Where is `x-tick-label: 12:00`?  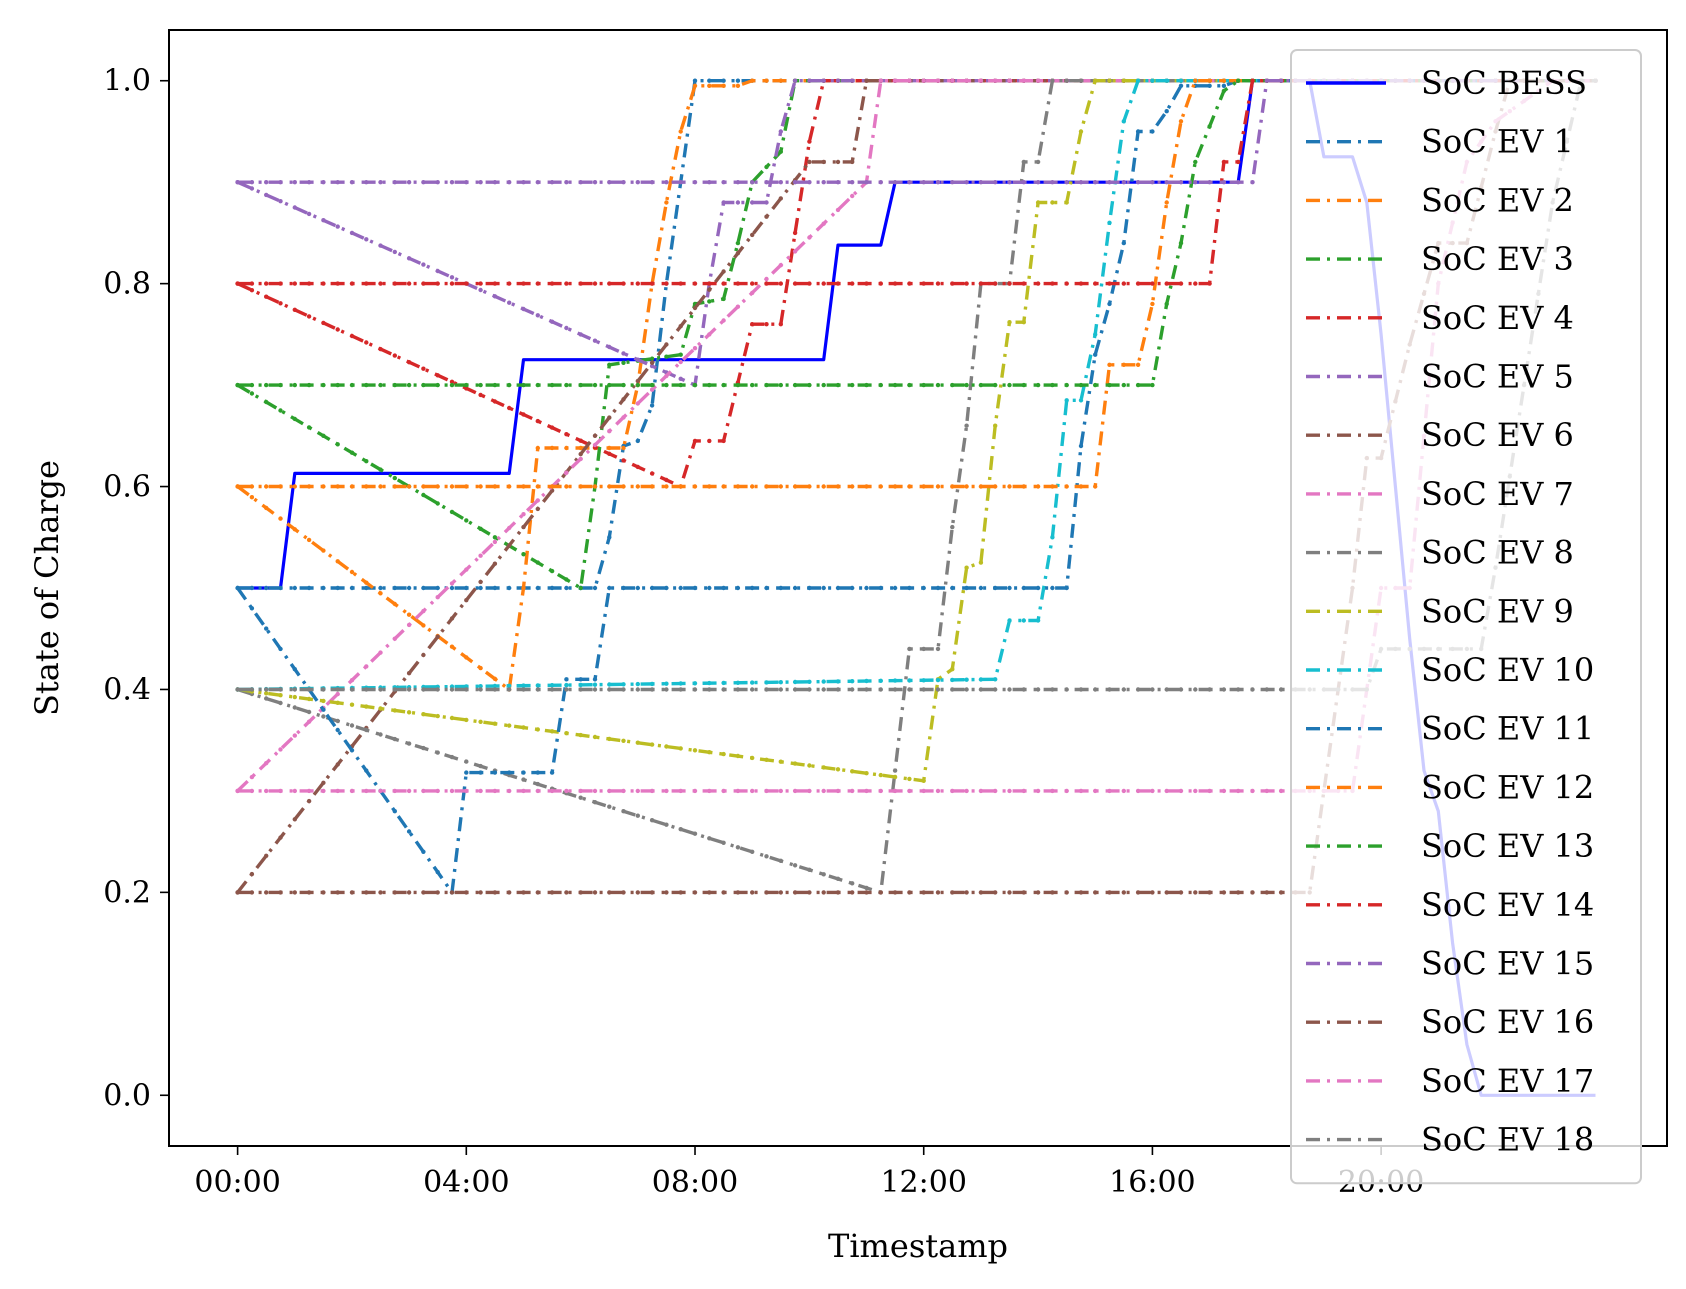
x-tick-label: 12:00 is located at coordinates (923, 1182).